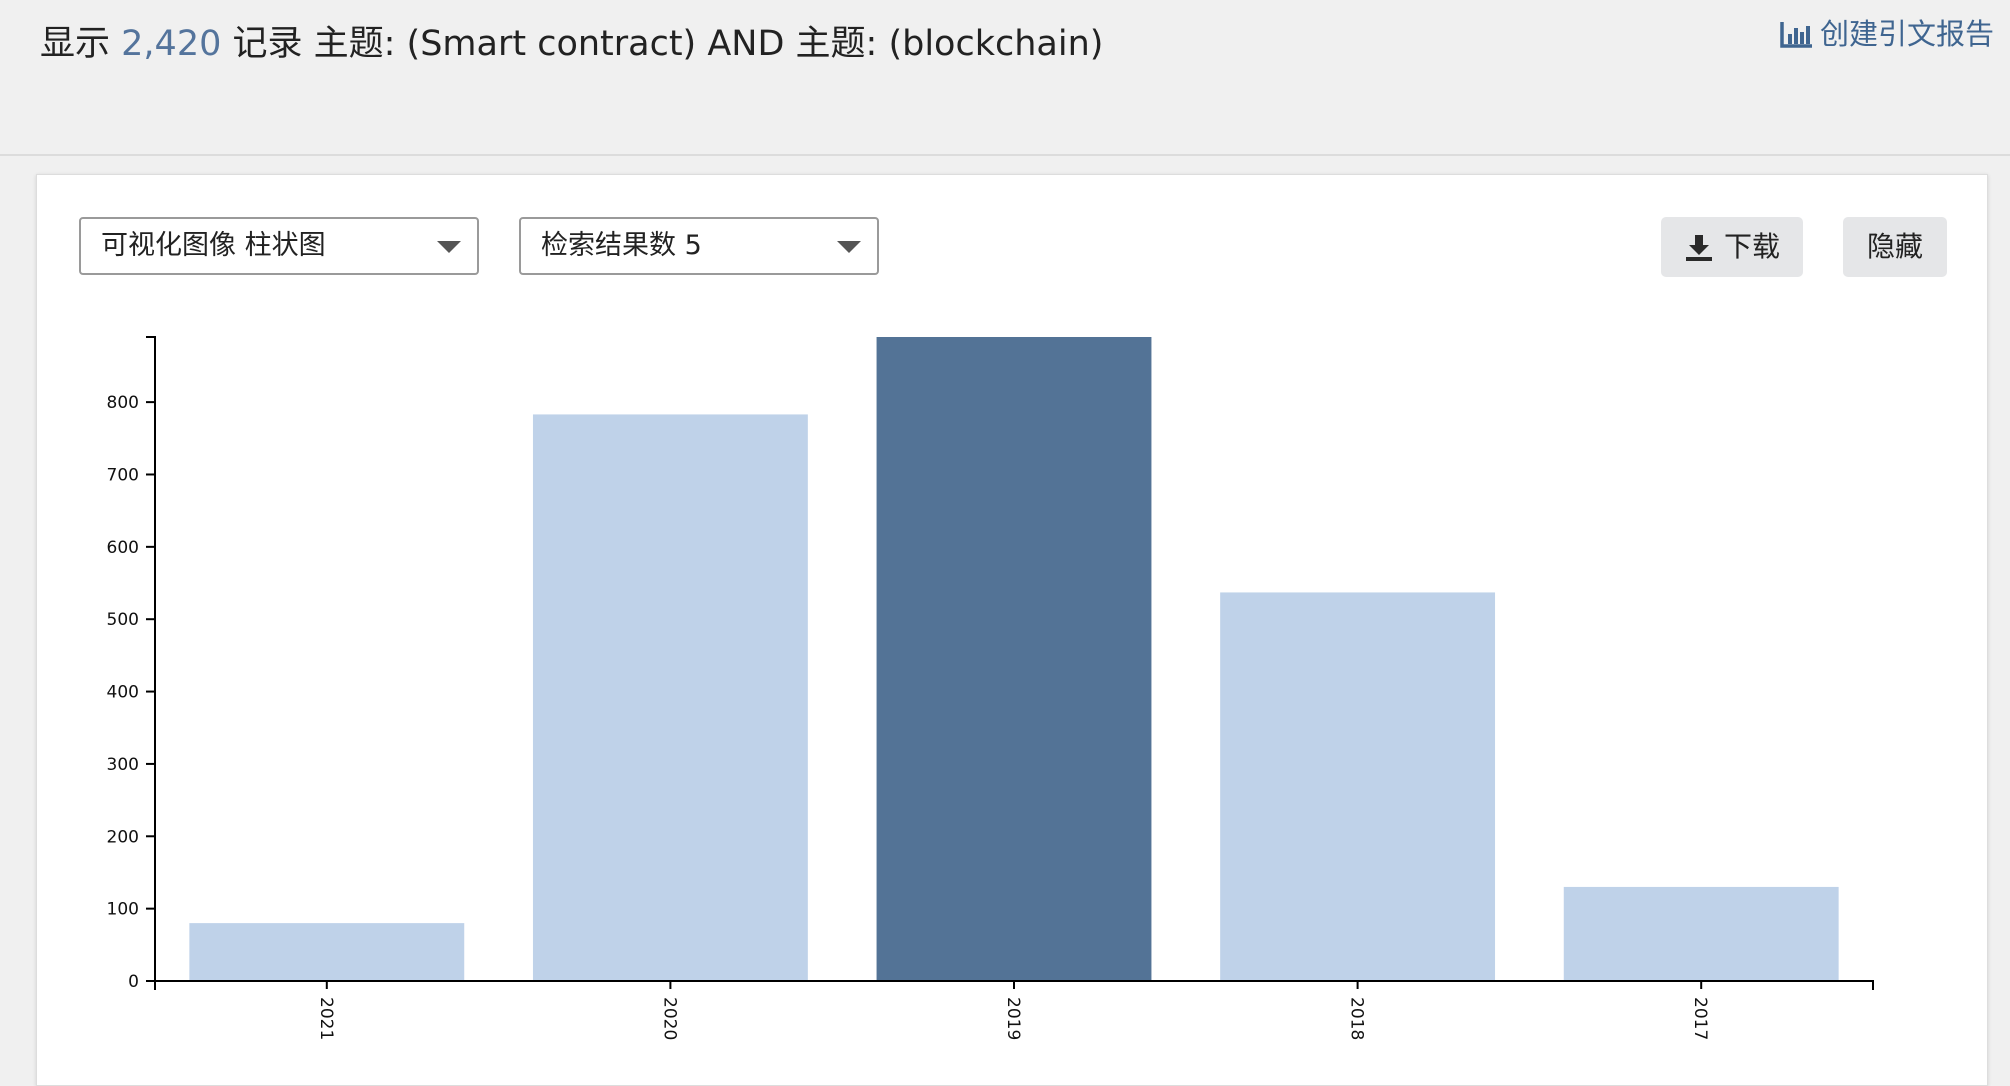  Describe the element at coordinates (123, 548) in the screenshot. I see `y-tick-label-600: 600` at that location.